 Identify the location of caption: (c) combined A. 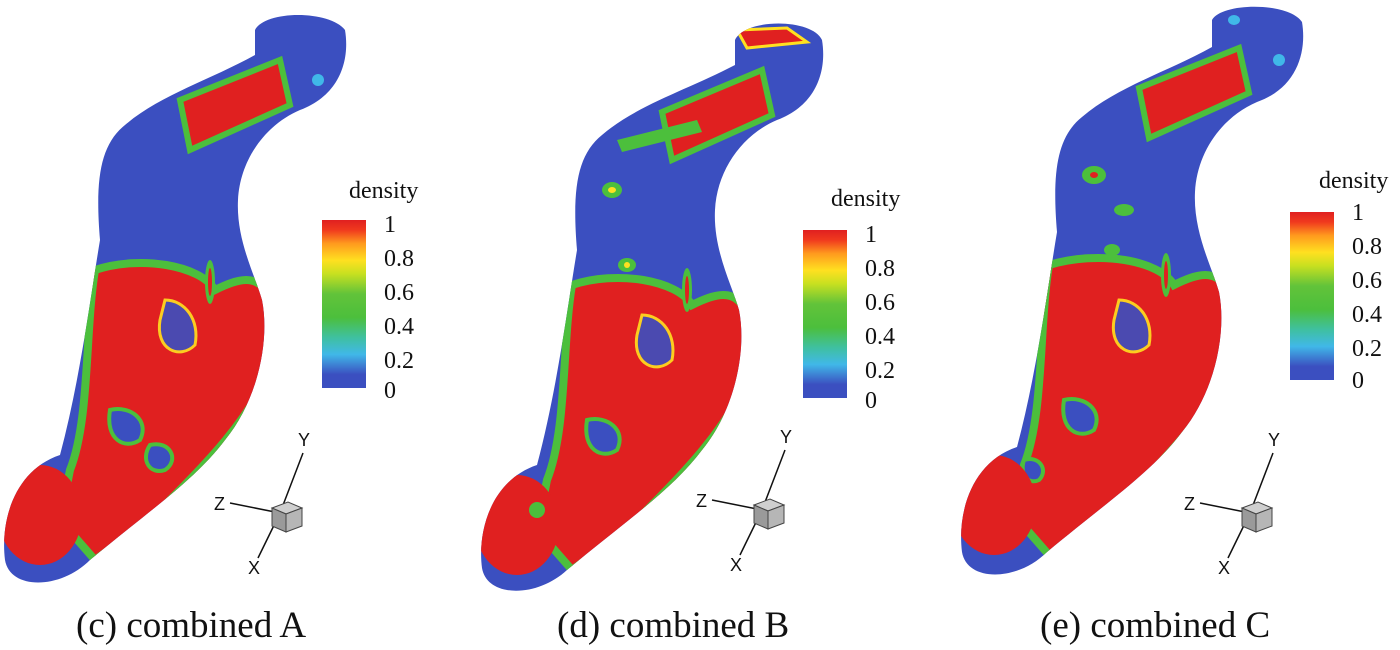
(191, 625).